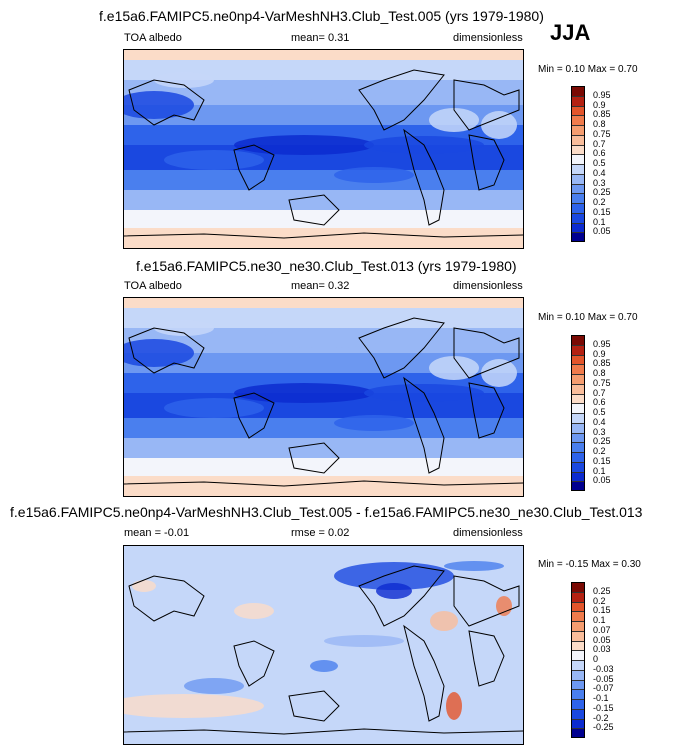  What do you see at coordinates (589, 564) in the screenshot?
I see `panel-3-range: Min = -0.15 Max = 0.30` at bounding box center [589, 564].